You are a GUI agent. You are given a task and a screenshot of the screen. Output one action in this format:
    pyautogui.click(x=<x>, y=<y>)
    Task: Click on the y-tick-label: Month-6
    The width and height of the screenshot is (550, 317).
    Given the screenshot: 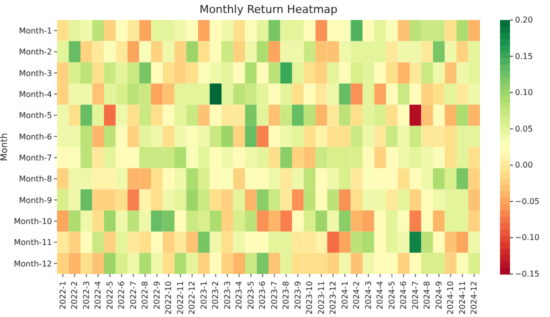 What is the action you would take?
    pyautogui.click(x=35, y=137)
    